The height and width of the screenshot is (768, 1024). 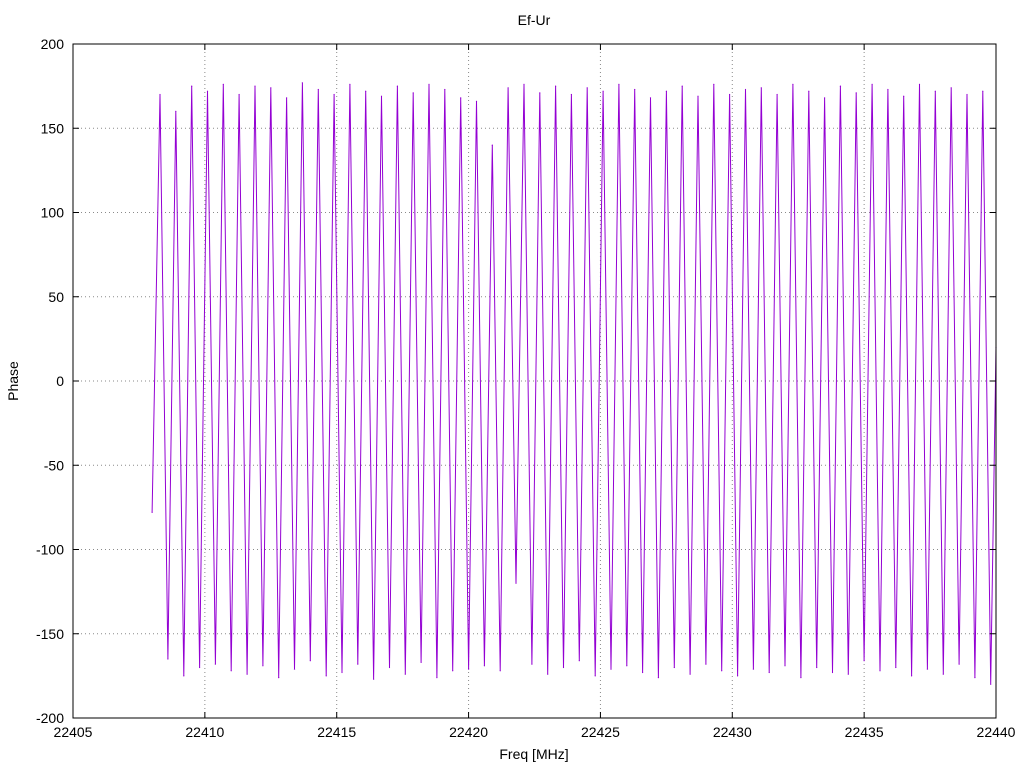 What do you see at coordinates (50, 550) in the screenshot?
I see `y-tick-label: -100` at bounding box center [50, 550].